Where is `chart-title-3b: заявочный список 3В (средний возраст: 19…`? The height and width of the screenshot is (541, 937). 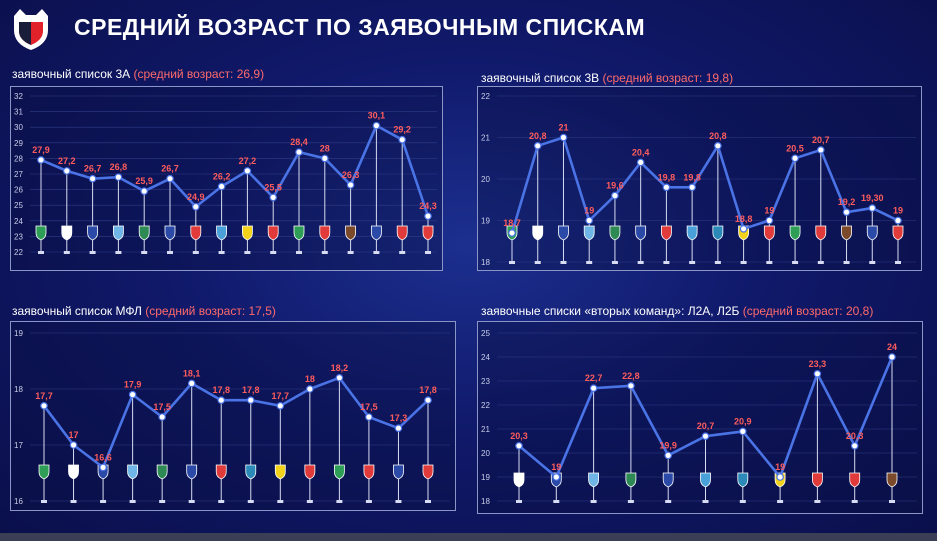 chart-title-3b: заявочный список 3В (средний возраст: 19… is located at coordinates (607, 78).